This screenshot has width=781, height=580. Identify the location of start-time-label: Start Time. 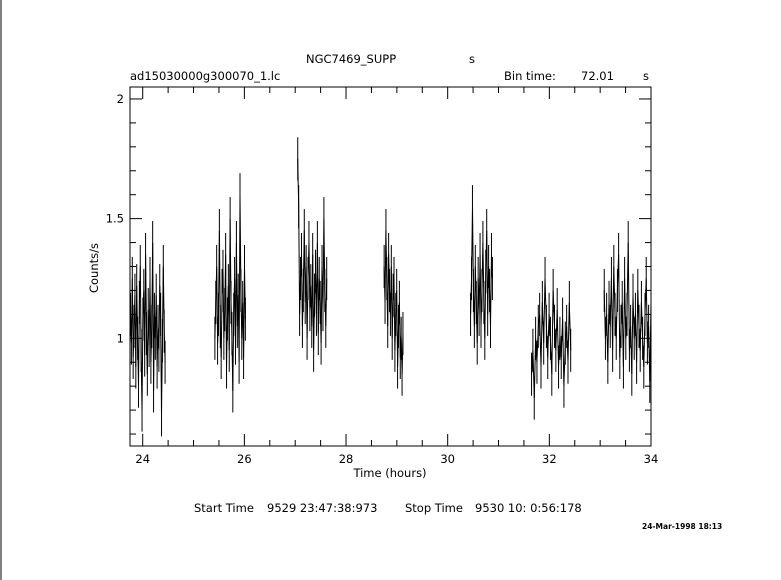
(224, 508).